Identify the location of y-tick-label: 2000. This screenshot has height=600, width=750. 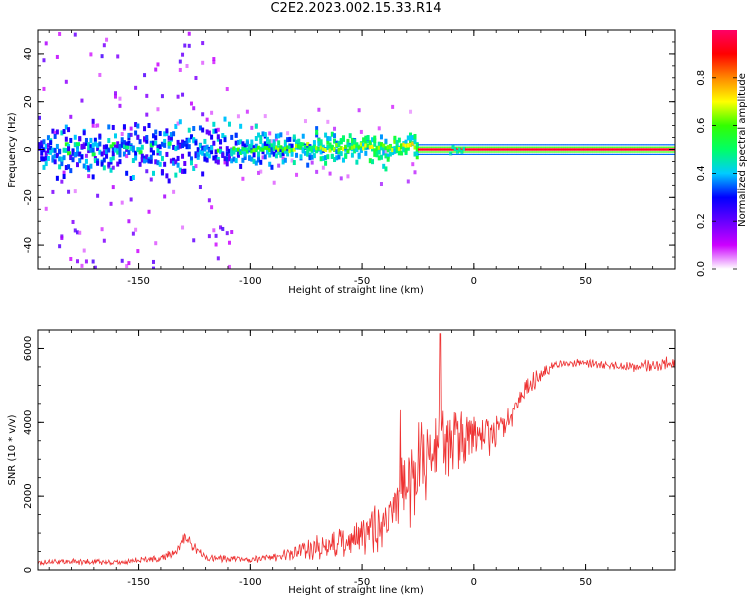
(28, 495).